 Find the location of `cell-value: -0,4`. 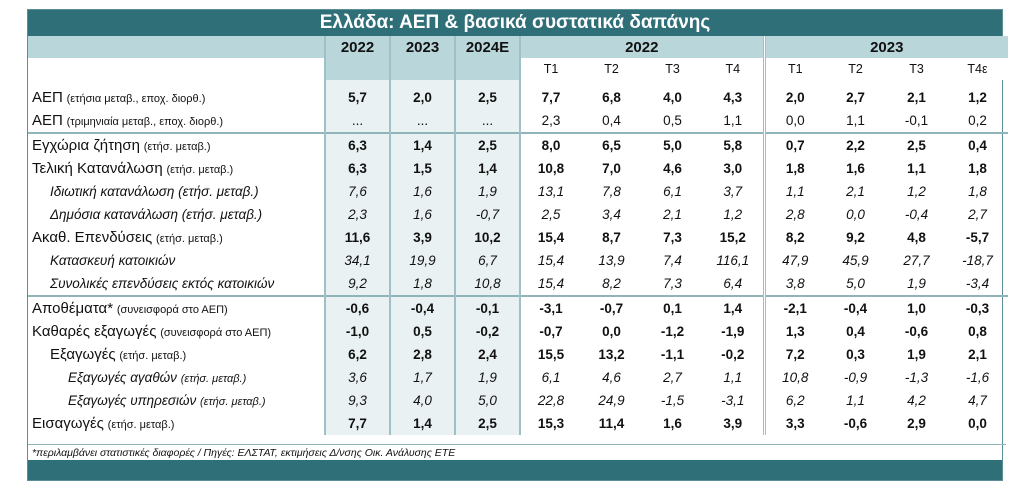

cell-value: -0,4 is located at coordinates (916, 214).